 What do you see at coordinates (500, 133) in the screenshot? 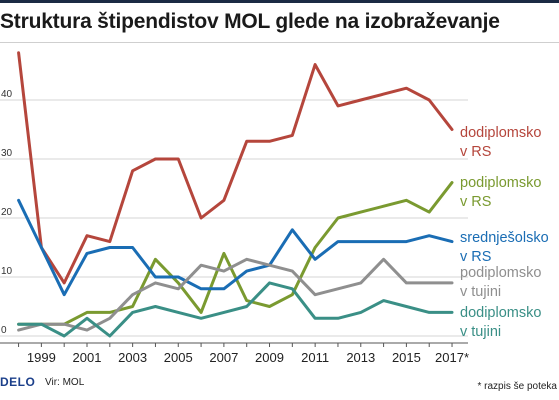
I see `series-label-1-line-1: dodiplomsko` at bounding box center [500, 133].